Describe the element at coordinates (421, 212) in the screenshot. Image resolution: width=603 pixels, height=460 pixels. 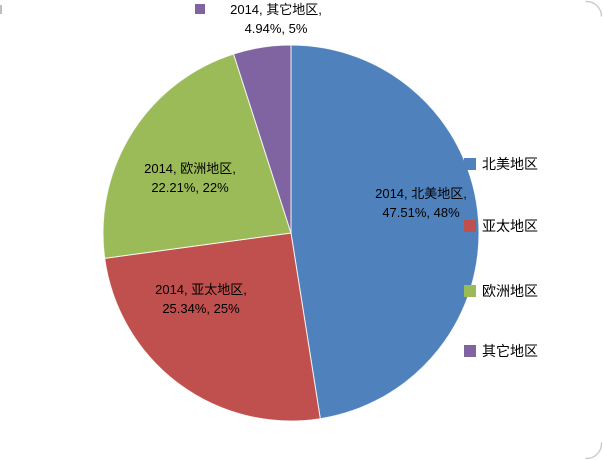
I see `data-label-line2: 47.51%, 48%` at that location.